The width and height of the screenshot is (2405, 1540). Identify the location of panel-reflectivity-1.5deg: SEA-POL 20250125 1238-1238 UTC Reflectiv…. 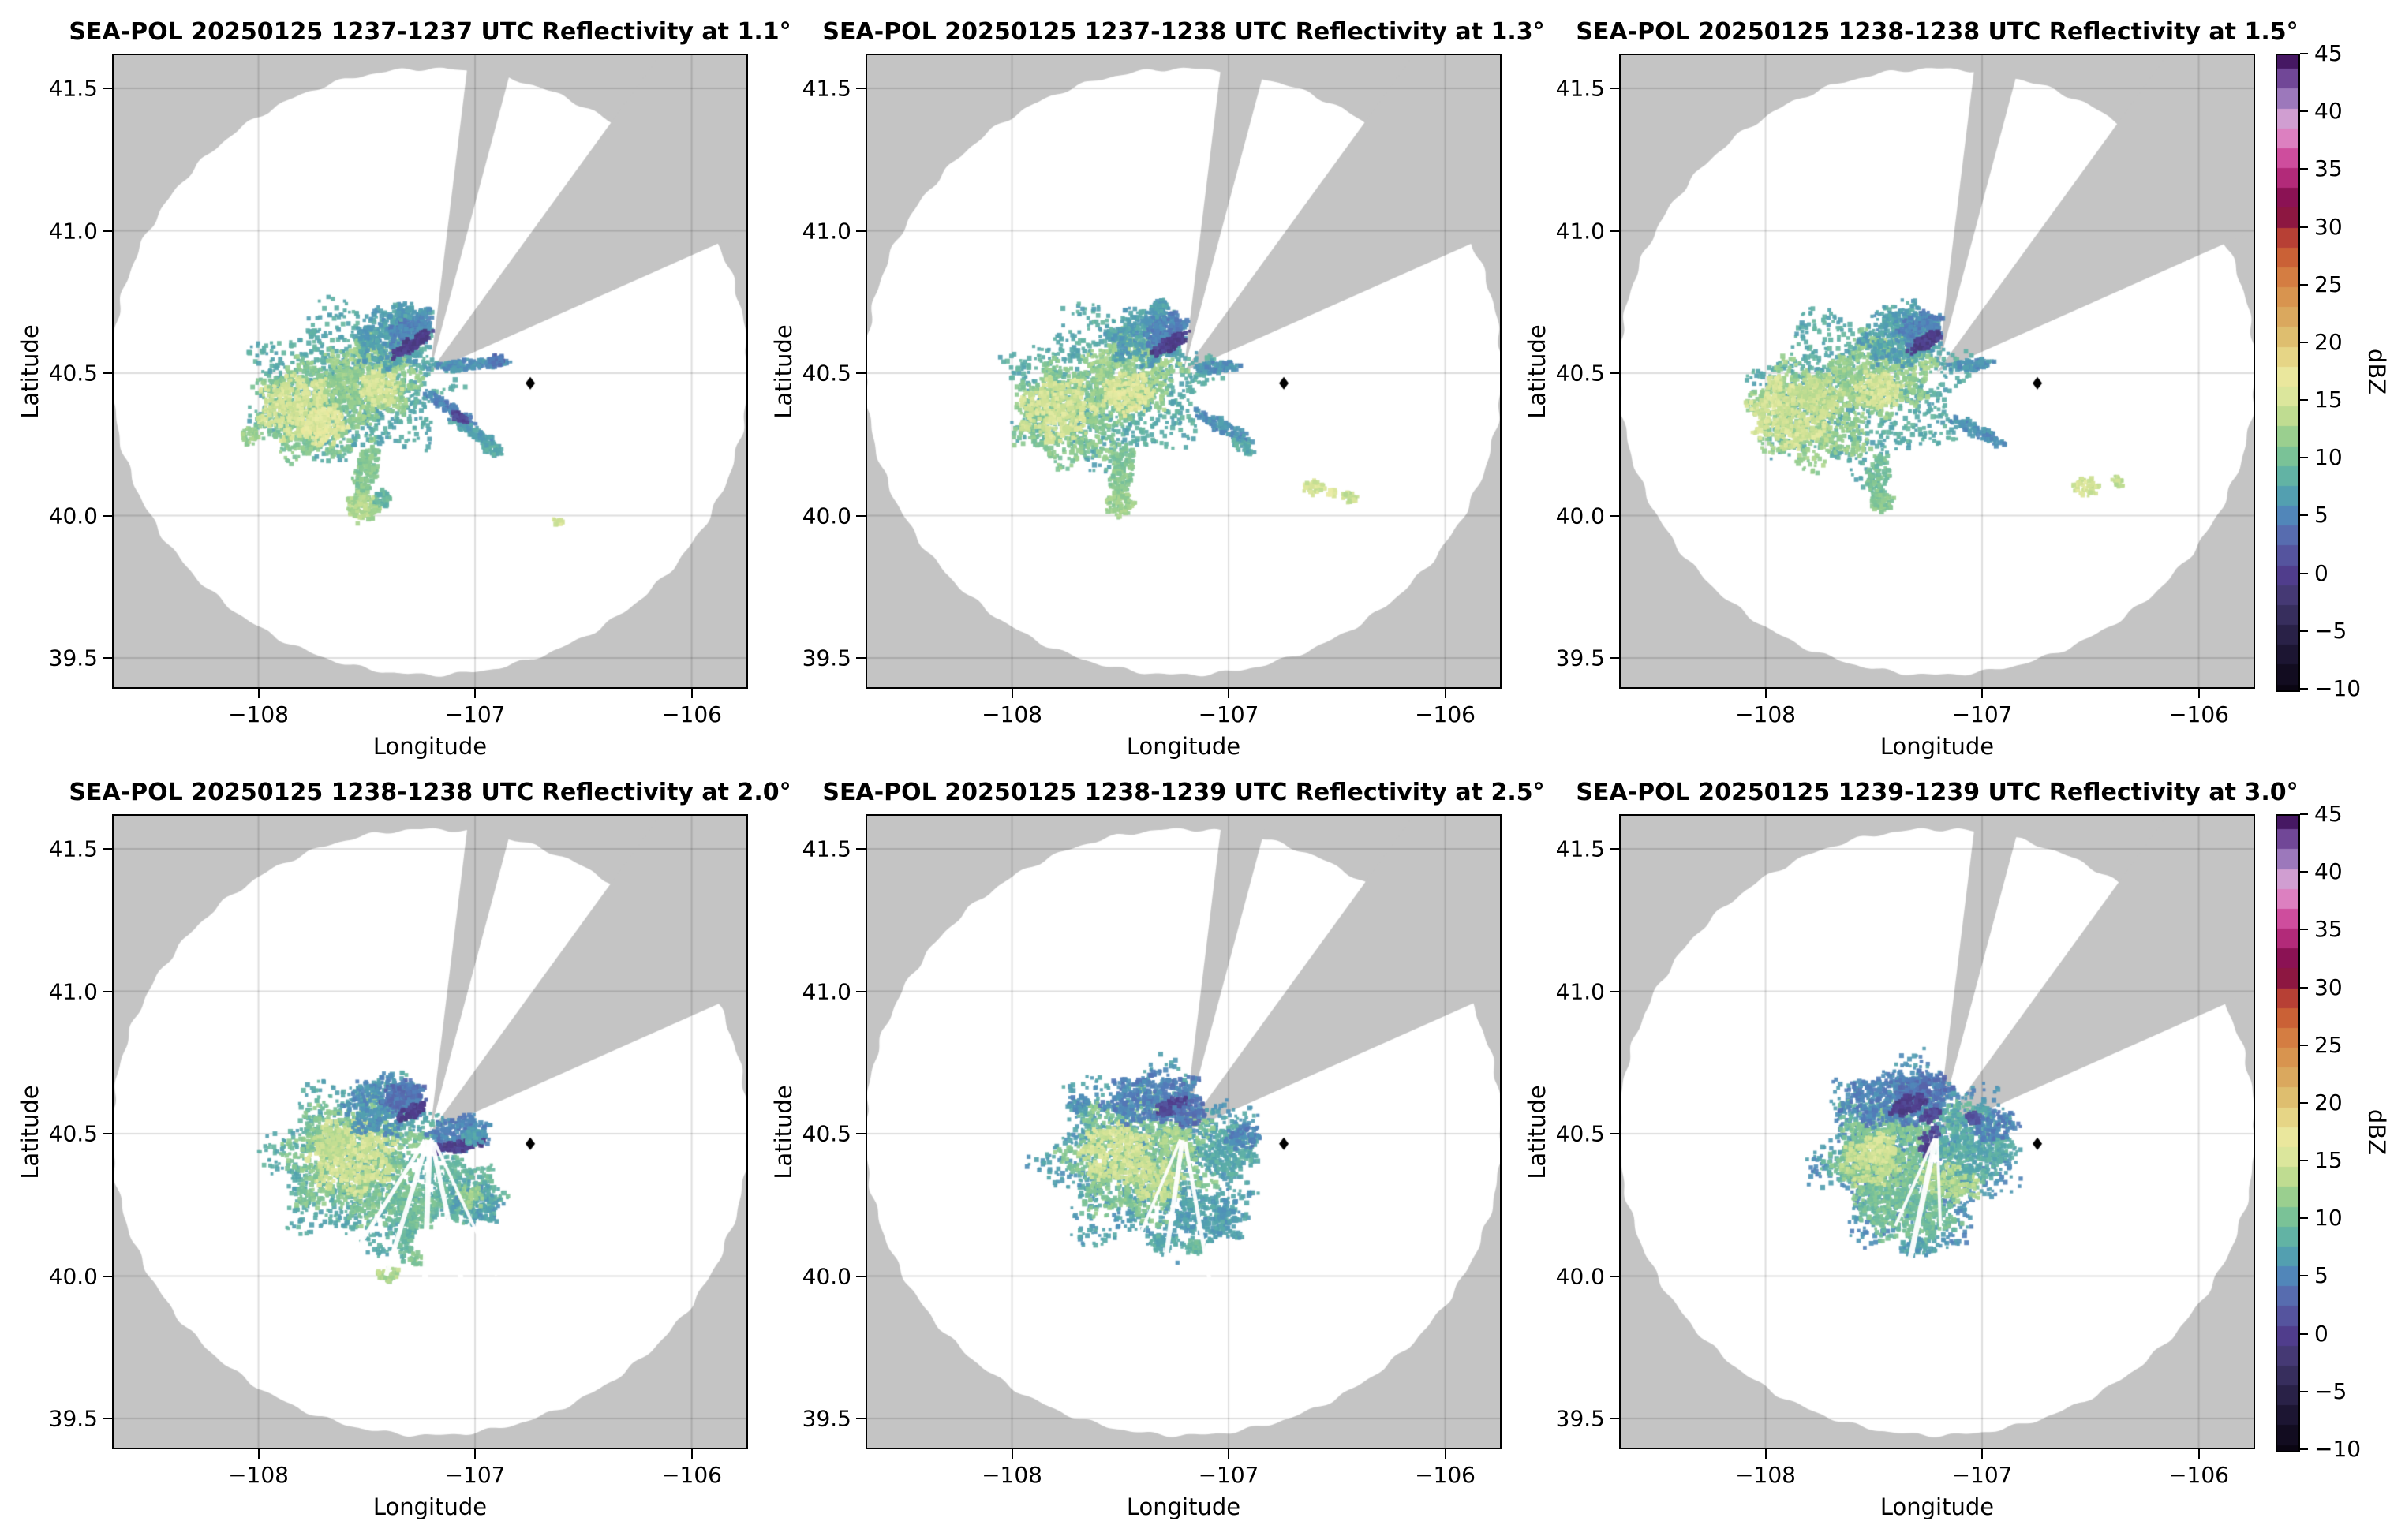
(1937, 353).